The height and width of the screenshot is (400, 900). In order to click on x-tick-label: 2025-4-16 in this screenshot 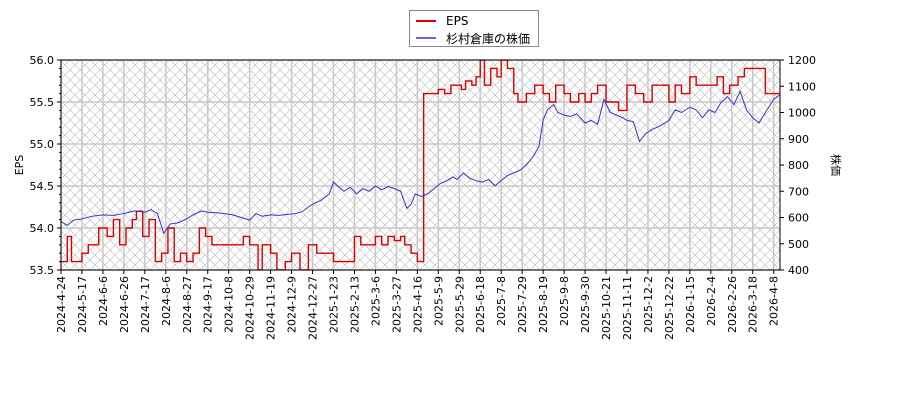, I will do `click(417, 304)`.